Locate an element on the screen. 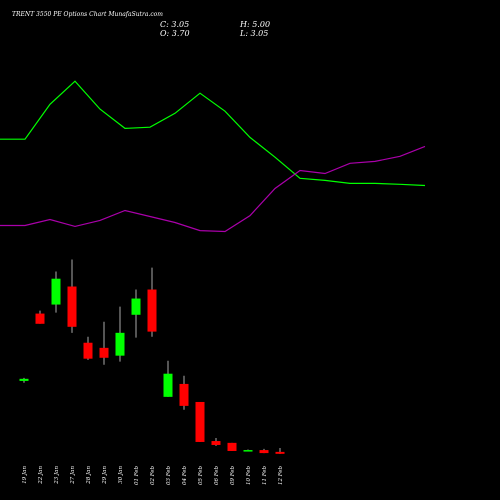 This screenshot has width=500, height=500. x-tick-label: 28 Jan is located at coordinates (89, 475).